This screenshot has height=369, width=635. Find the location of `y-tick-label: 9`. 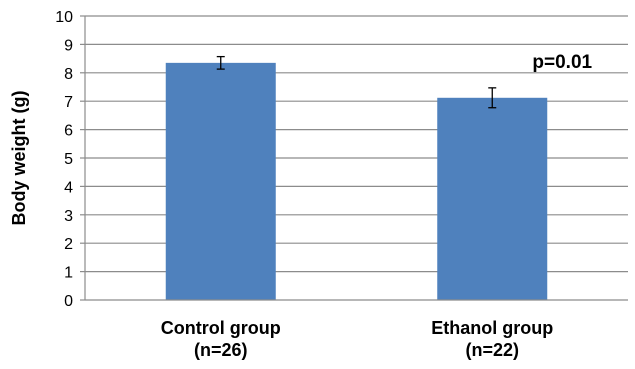

y-tick-label: 9 is located at coordinates (68, 45).